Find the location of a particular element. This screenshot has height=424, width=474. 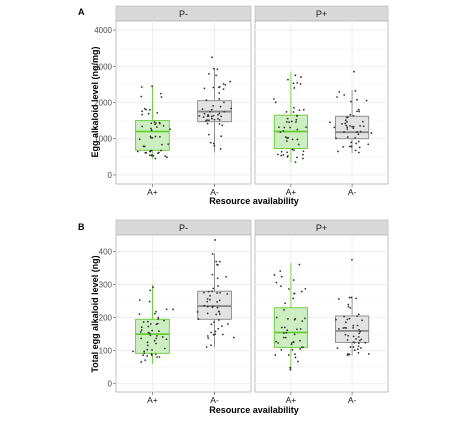

panel-a-label: A is located at coordinates (81, 12).